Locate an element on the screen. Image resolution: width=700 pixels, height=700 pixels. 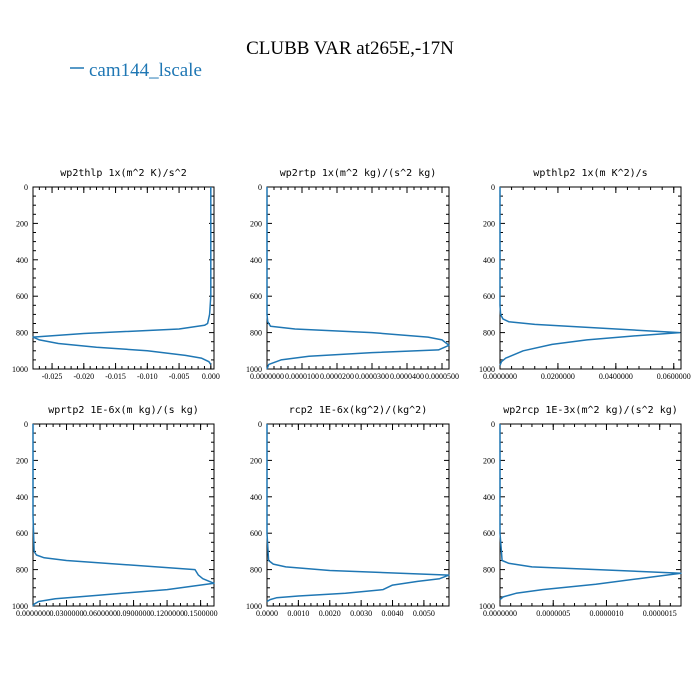
legend: cam144_lscale is located at coordinates (136, 70).